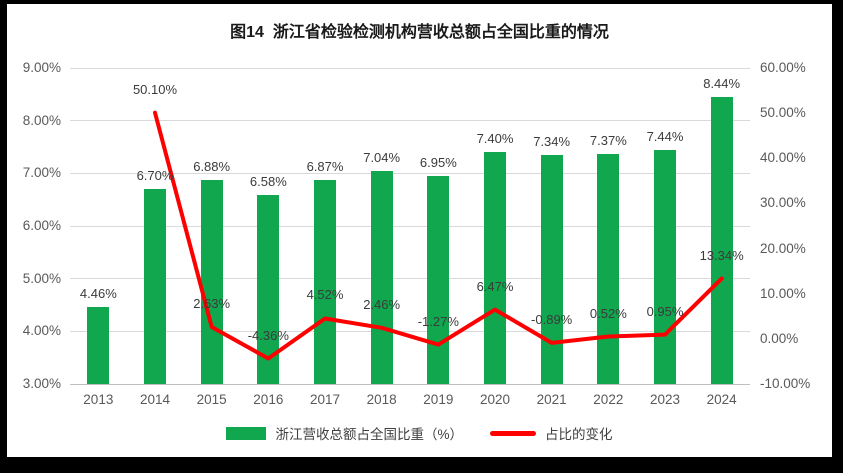  Describe the element at coordinates (268, 182) in the screenshot. I see `bar-value-label: 6.58%` at that location.